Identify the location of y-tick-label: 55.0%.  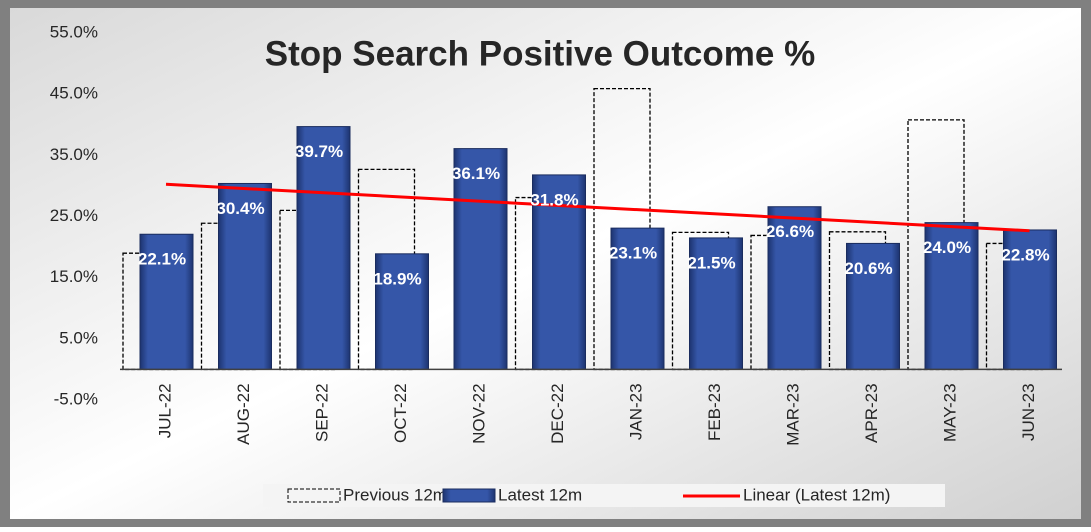
(74, 31).